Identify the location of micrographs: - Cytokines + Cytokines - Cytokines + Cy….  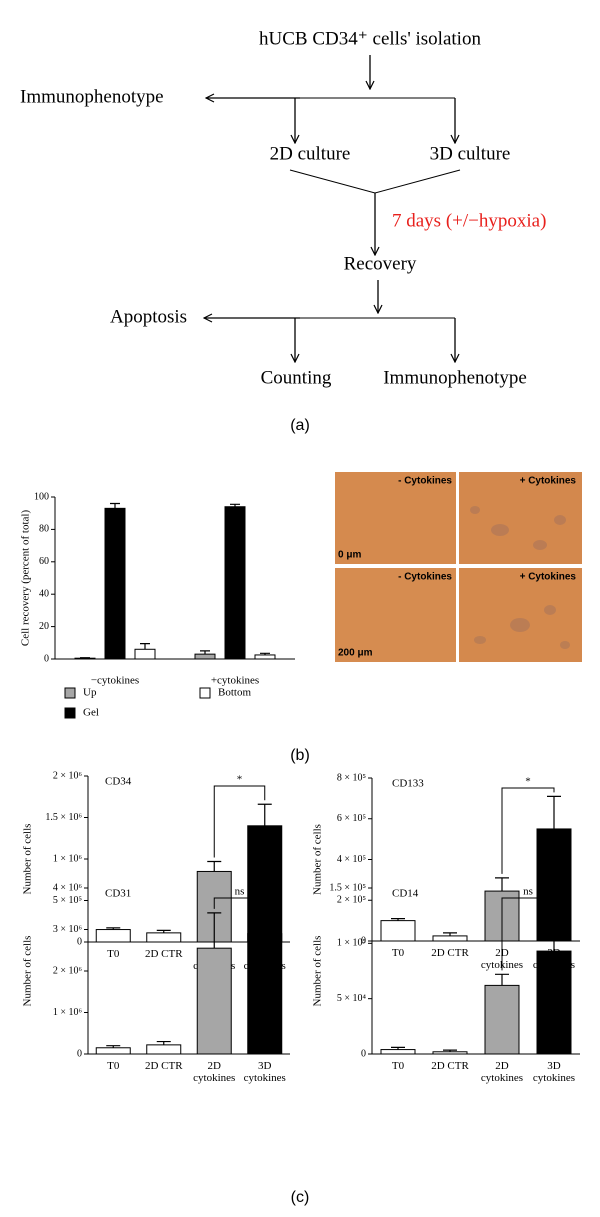
(458, 567).